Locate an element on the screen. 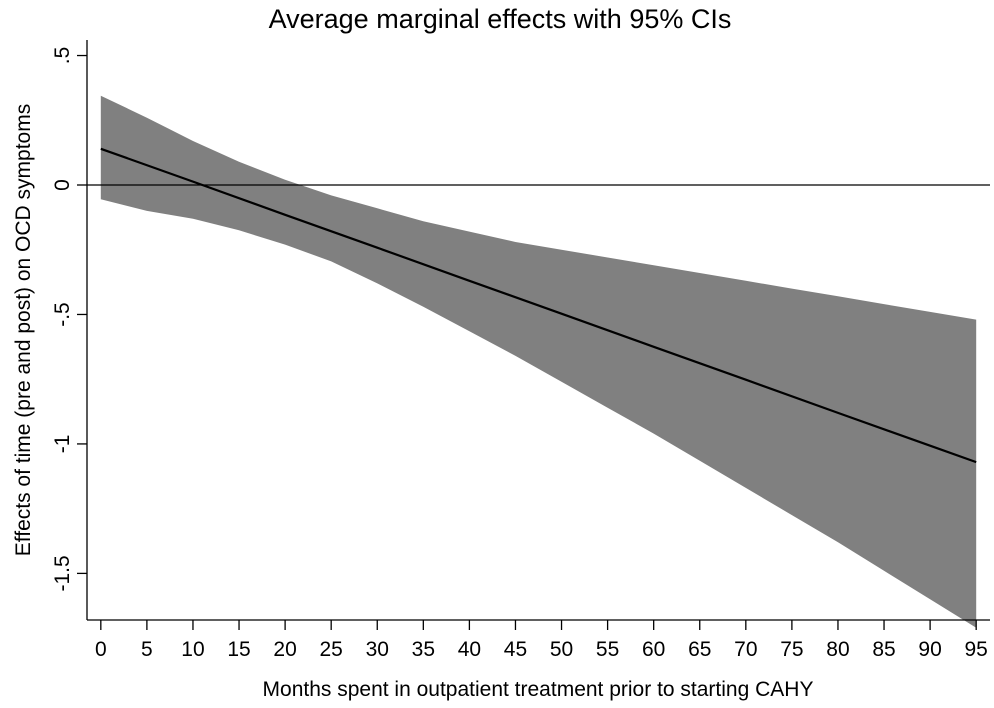 The width and height of the screenshot is (994, 708). x-tick-label: 95 is located at coordinates (975, 649).